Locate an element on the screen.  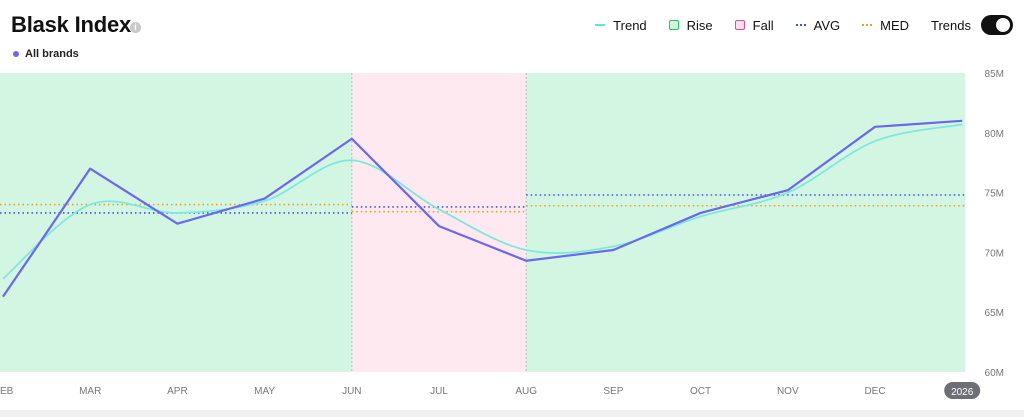
x-tick-label: JUL is located at coordinates (439, 391).